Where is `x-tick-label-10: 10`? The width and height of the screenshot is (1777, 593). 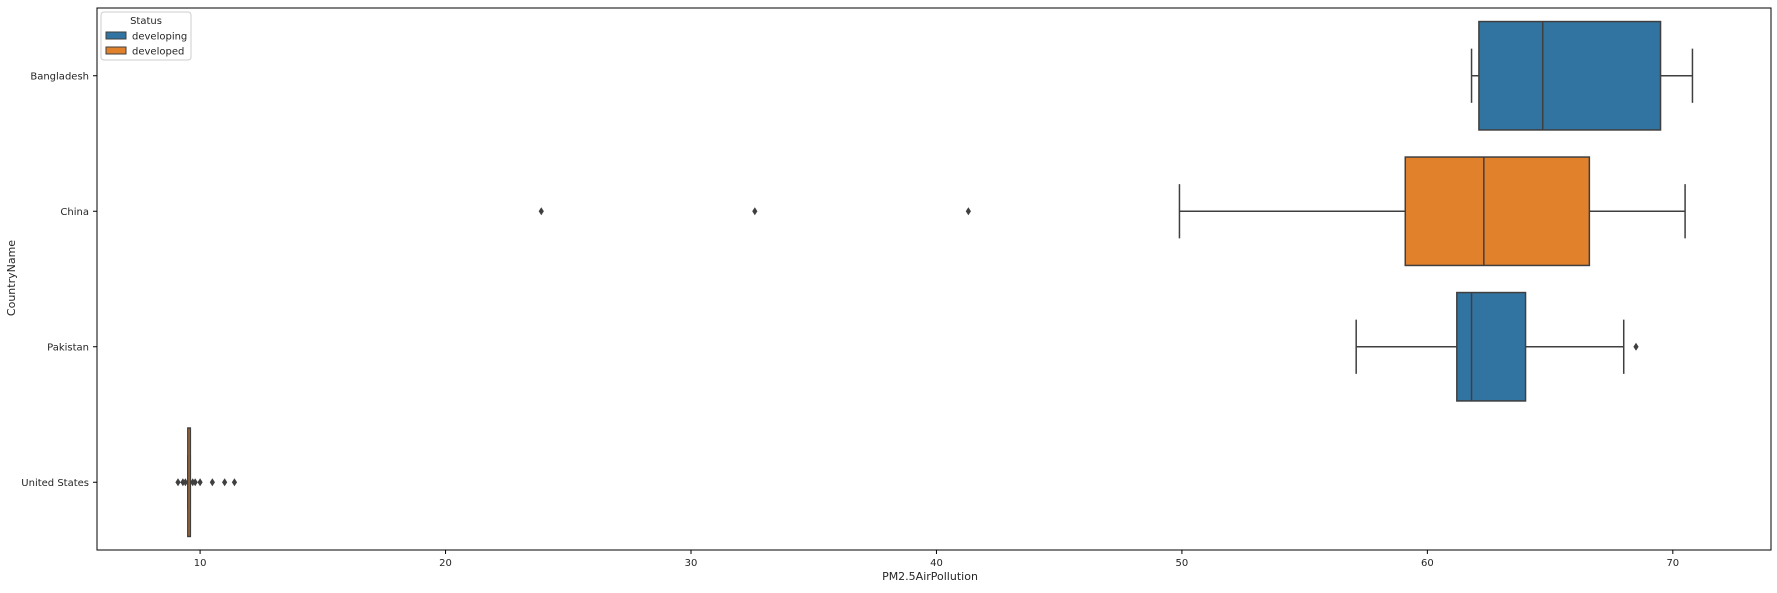 x-tick-label-10: 10 is located at coordinates (200, 563).